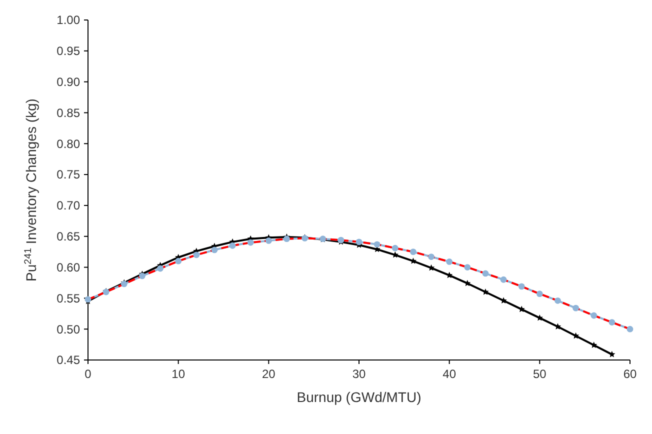  What do you see at coordinates (88, 374) in the screenshot?
I see `x-tick-label: 0` at bounding box center [88, 374].